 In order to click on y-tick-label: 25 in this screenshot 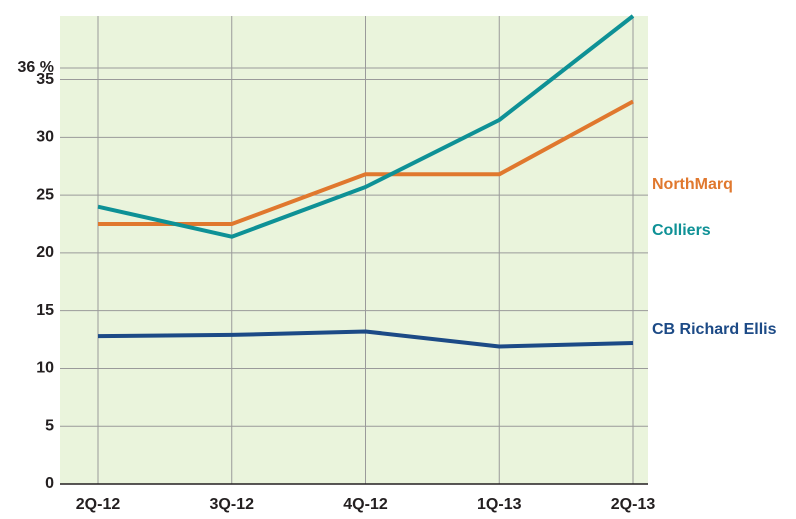, I will do `click(45, 194)`.